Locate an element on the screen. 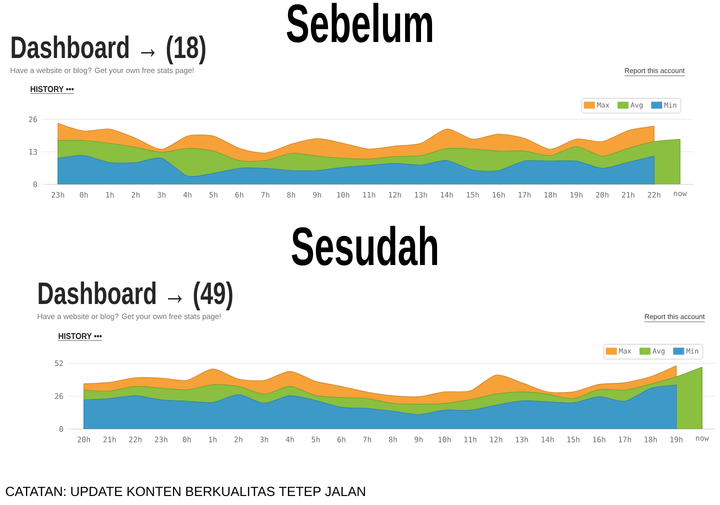 The height and width of the screenshot is (505, 720). chart-title: Dashboard → (18) is located at coordinates (109, 50).